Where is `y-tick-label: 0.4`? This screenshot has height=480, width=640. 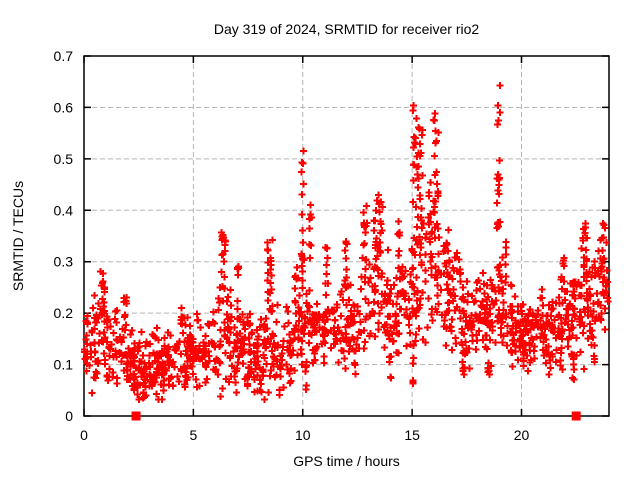 y-tick-label: 0.4 is located at coordinates (64, 210).